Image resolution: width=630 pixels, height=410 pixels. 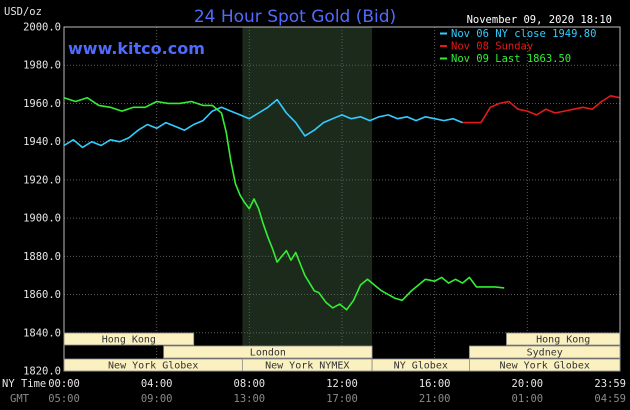 What do you see at coordinates (539, 20) in the screenshot?
I see `chart-datetime: November 09, 2020 18:10` at bounding box center [539, 20].